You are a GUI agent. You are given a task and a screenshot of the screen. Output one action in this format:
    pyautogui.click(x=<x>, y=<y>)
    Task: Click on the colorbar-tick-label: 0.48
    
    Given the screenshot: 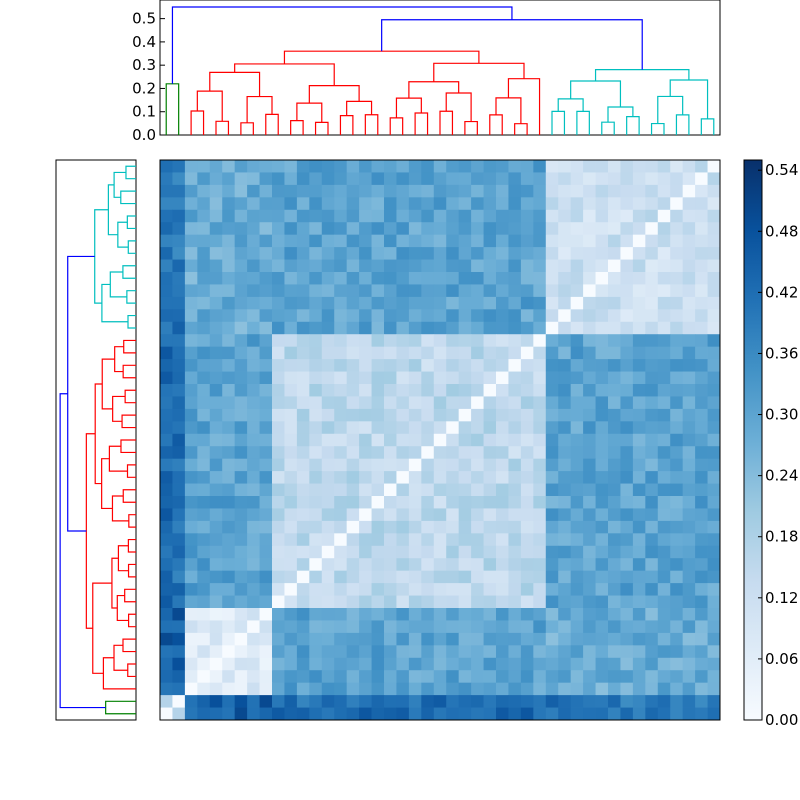 What is the action you would take?
    pyautogui.click(x=781, y=231)
    